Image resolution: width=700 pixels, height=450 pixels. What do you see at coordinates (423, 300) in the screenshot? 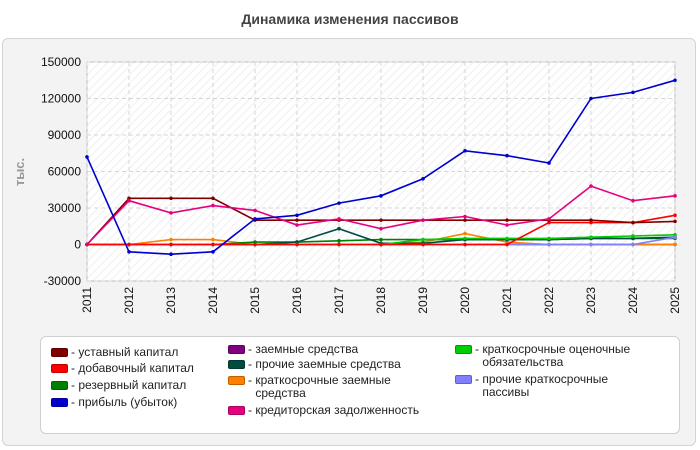
I see `x-tick-label: 2019` at bounding box center [423, 300].